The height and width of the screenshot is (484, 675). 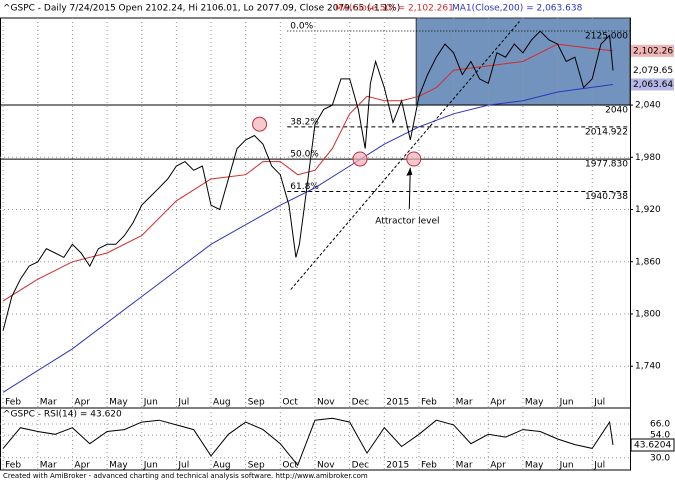 I want to click on y-tick-label: 1,860, so click(x=648, y=262).